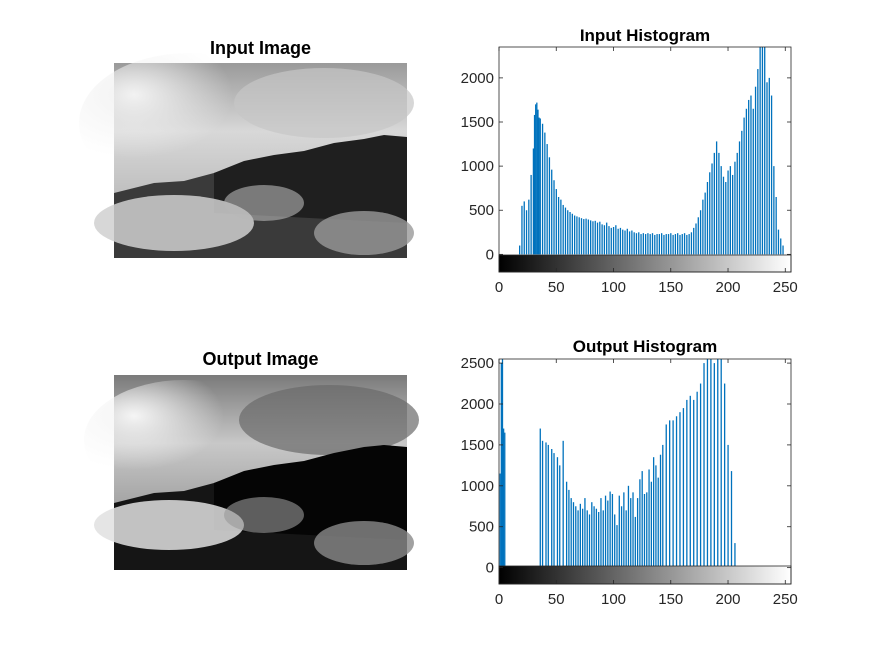 The image size is (875, 656). What do you see at coordinates (251, 472) in the screenshot?
I see `output-image` at bounding box center [251, 472].